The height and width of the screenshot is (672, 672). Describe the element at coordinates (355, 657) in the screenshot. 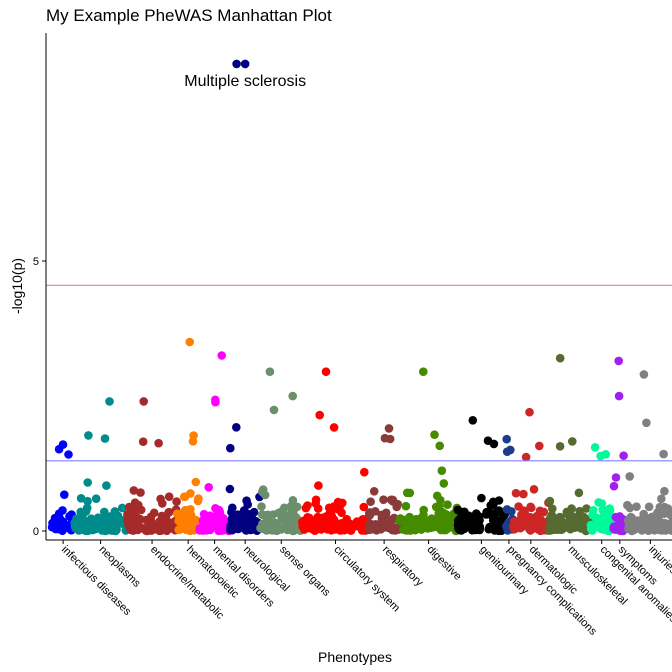

I see `x-axis-title: Phenotypes` at that location.